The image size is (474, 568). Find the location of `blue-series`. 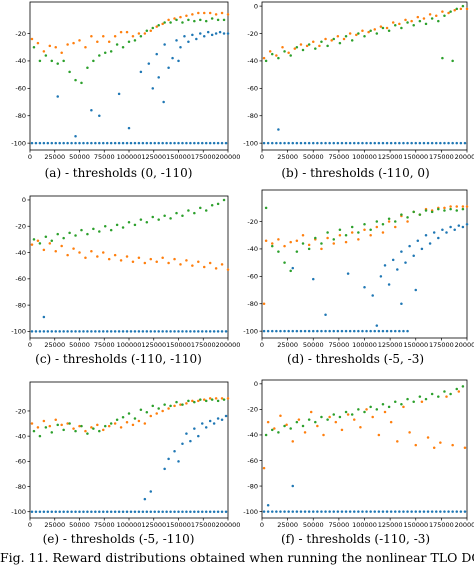

blue-series is located at coordinates (364, 498).